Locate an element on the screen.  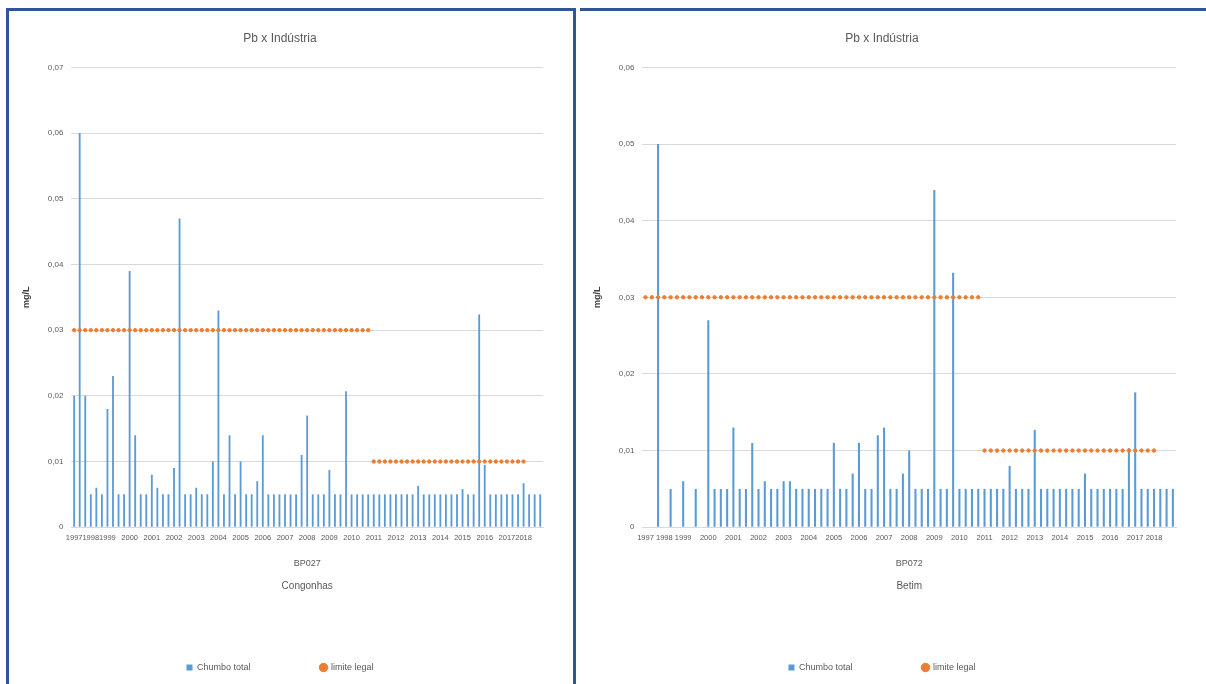
text: Congonhas is located at coordinates (307, 585).